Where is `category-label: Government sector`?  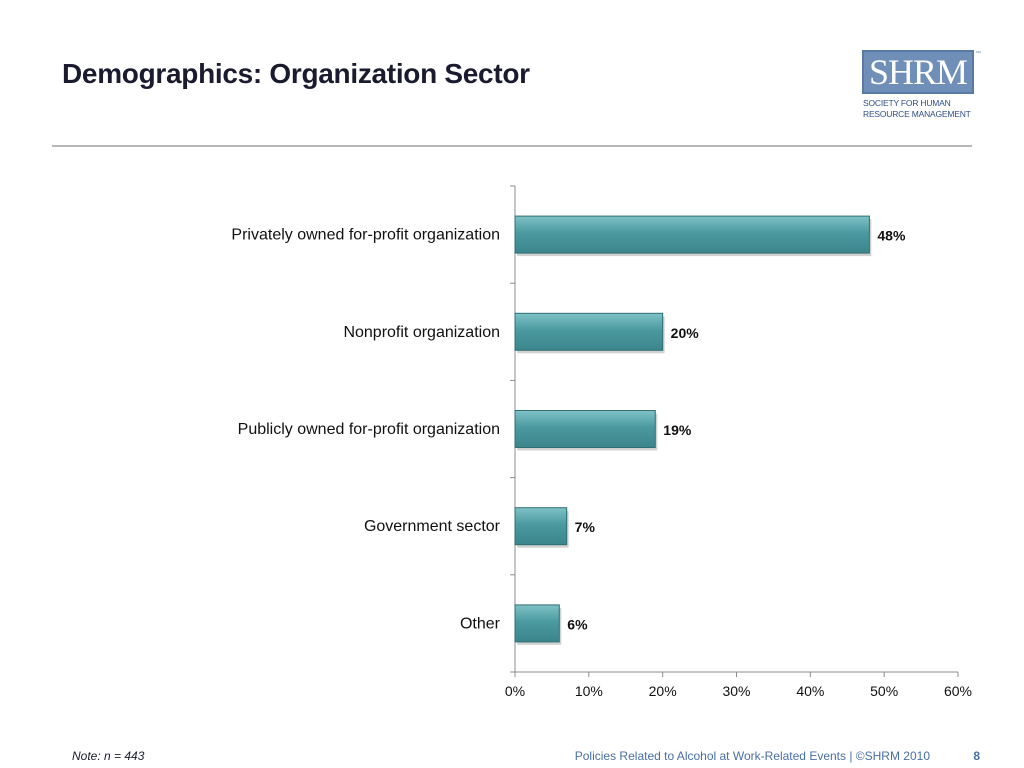 category-label: Government sector is located at coordinates (432, 526).